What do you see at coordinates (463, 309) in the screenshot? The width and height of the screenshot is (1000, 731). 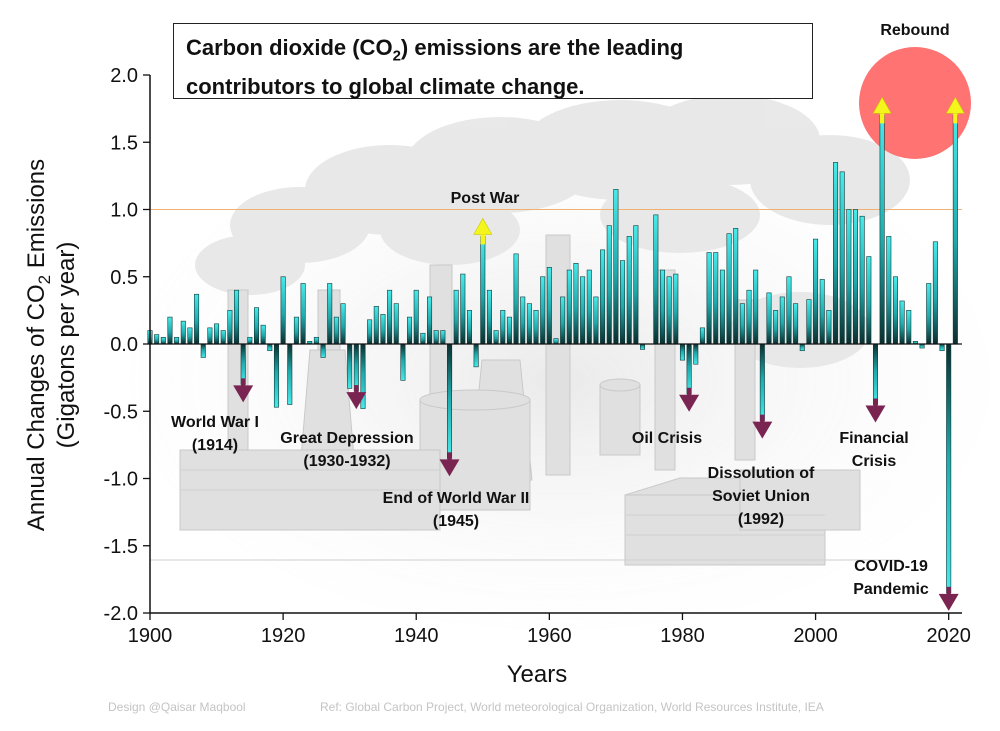 I see `bar-1947` at bounding box center [463, 309].